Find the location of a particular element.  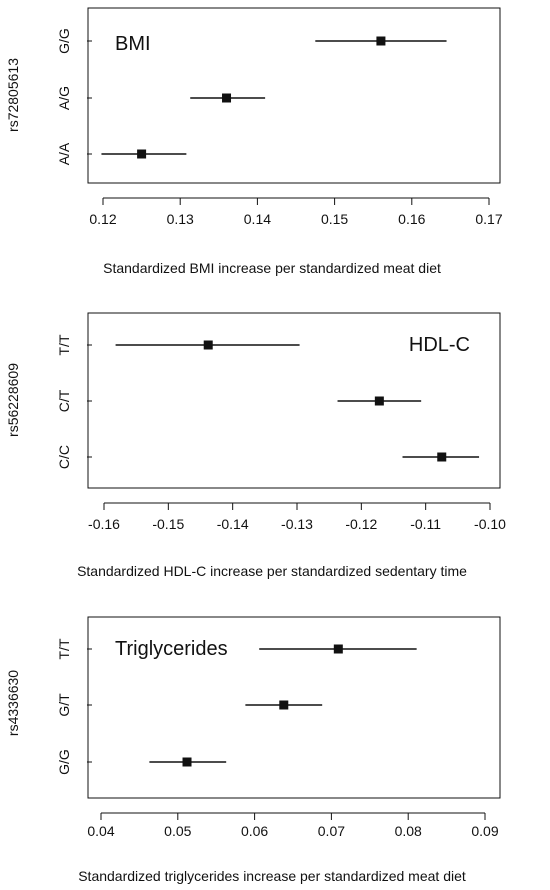

genotype-label: G/T is located at coordinates (64, 705).